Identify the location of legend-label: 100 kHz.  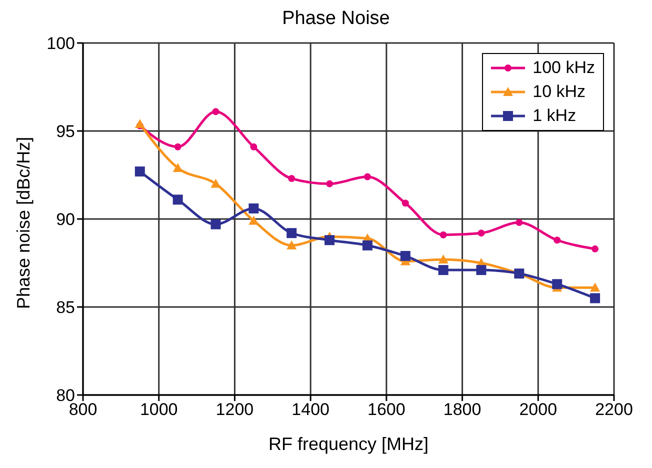
(563, 68).